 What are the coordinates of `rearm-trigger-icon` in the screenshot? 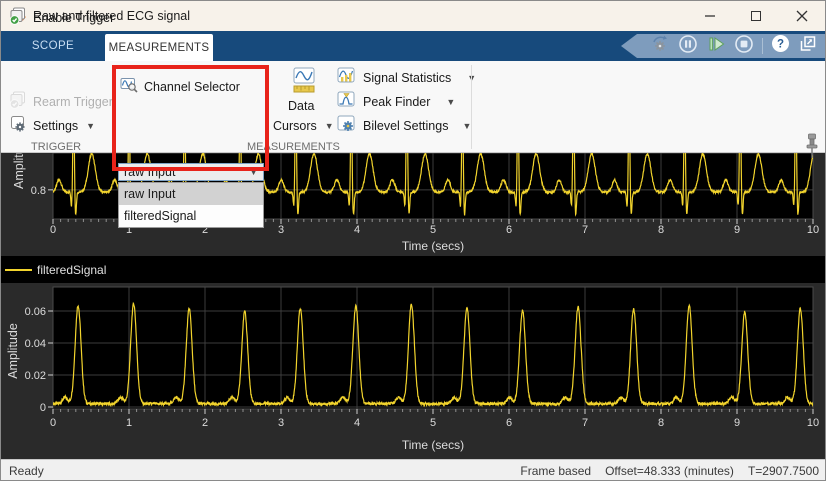 It's located at (18, 101).